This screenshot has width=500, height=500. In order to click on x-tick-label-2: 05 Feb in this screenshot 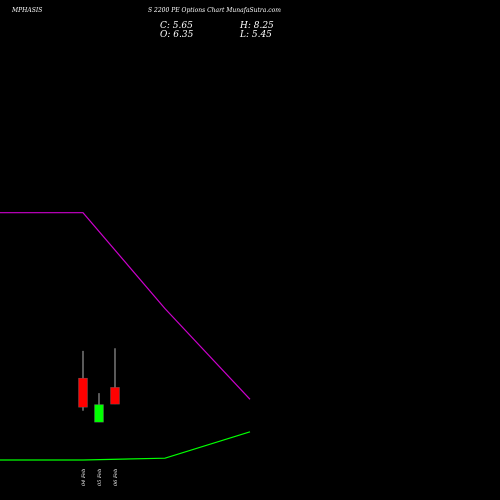, I will do `click(100, 477)`.